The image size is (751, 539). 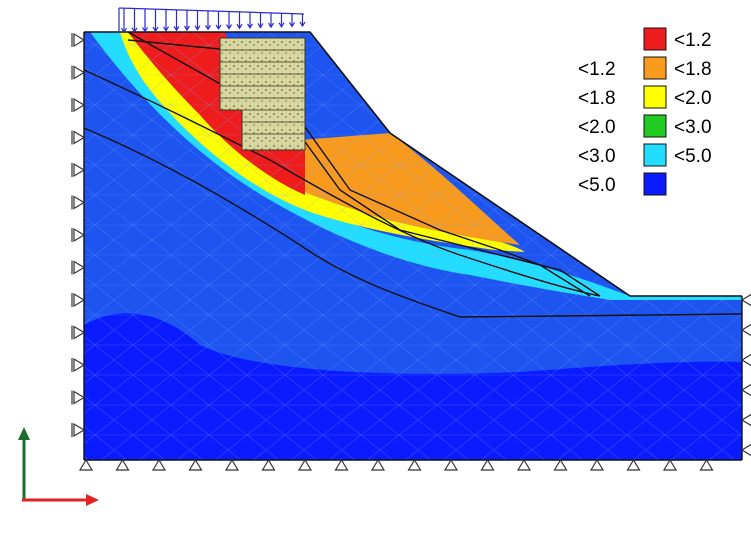 What do you see at coordinates (693, 98) in the screenshot?
I see `legend-label-right: <2.0` at bounding box center [693, 98].